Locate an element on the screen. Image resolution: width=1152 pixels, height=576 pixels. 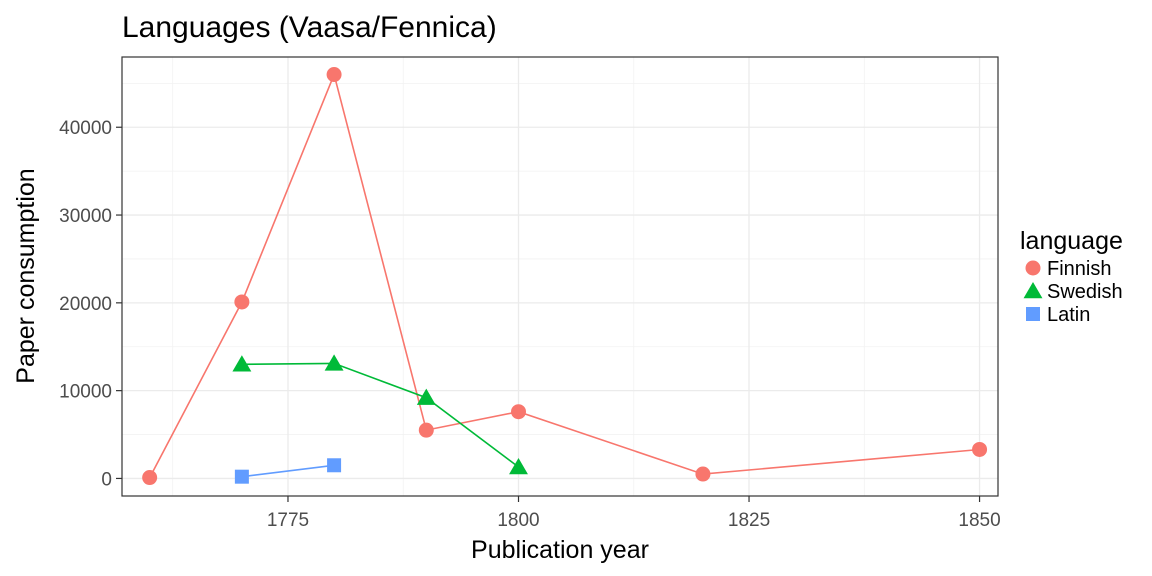
legend-item-latin: Latin is located at coordinates (1058, 315).